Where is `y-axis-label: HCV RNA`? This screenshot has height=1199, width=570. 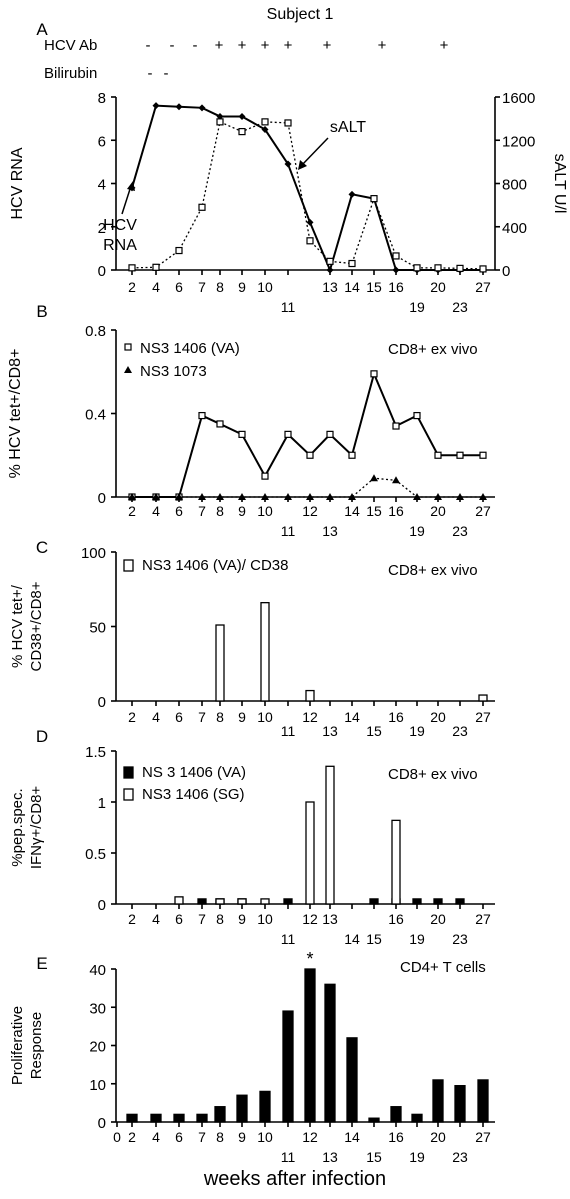
y-axis-label: HCV RNA is located at coordinates (17, 183).